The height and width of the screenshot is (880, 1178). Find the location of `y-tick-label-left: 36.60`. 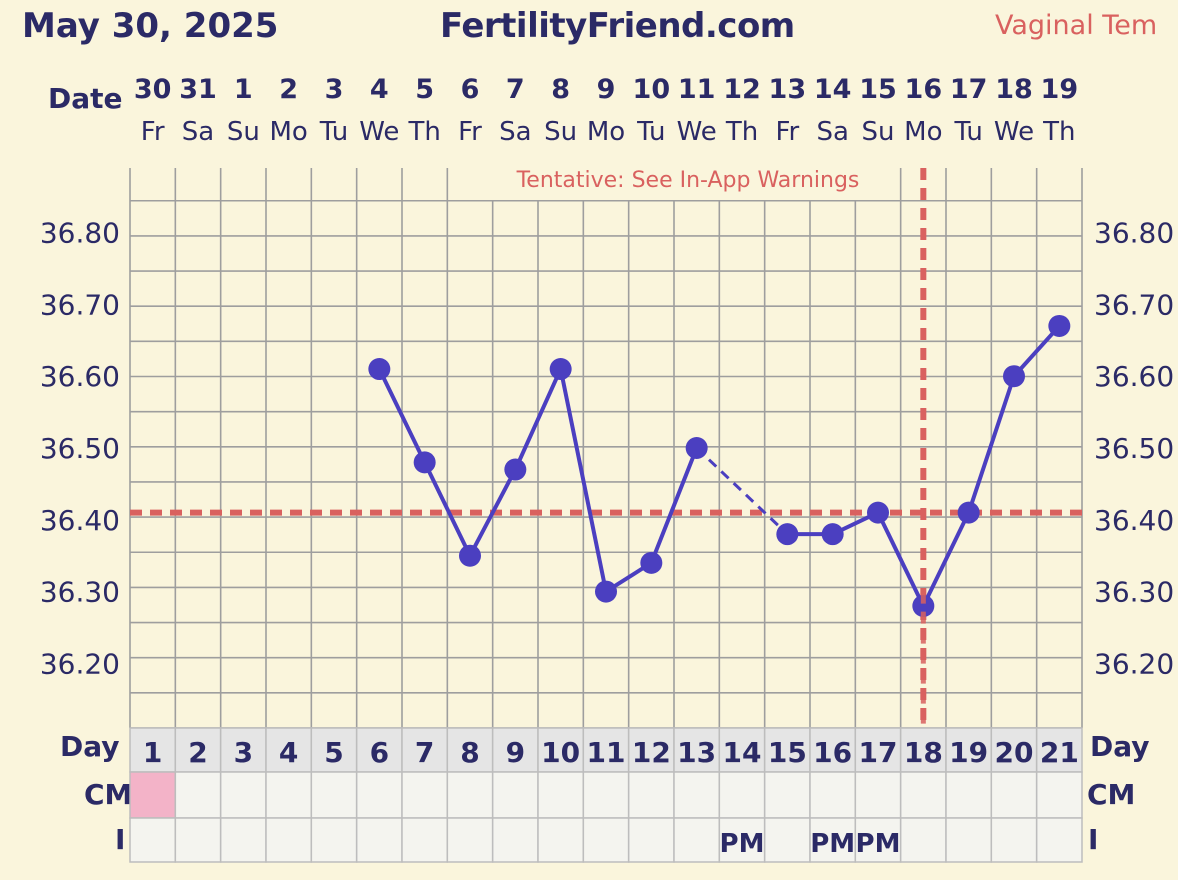

y-tick-label-left: 36.60 is located at coordinates (80, 376).